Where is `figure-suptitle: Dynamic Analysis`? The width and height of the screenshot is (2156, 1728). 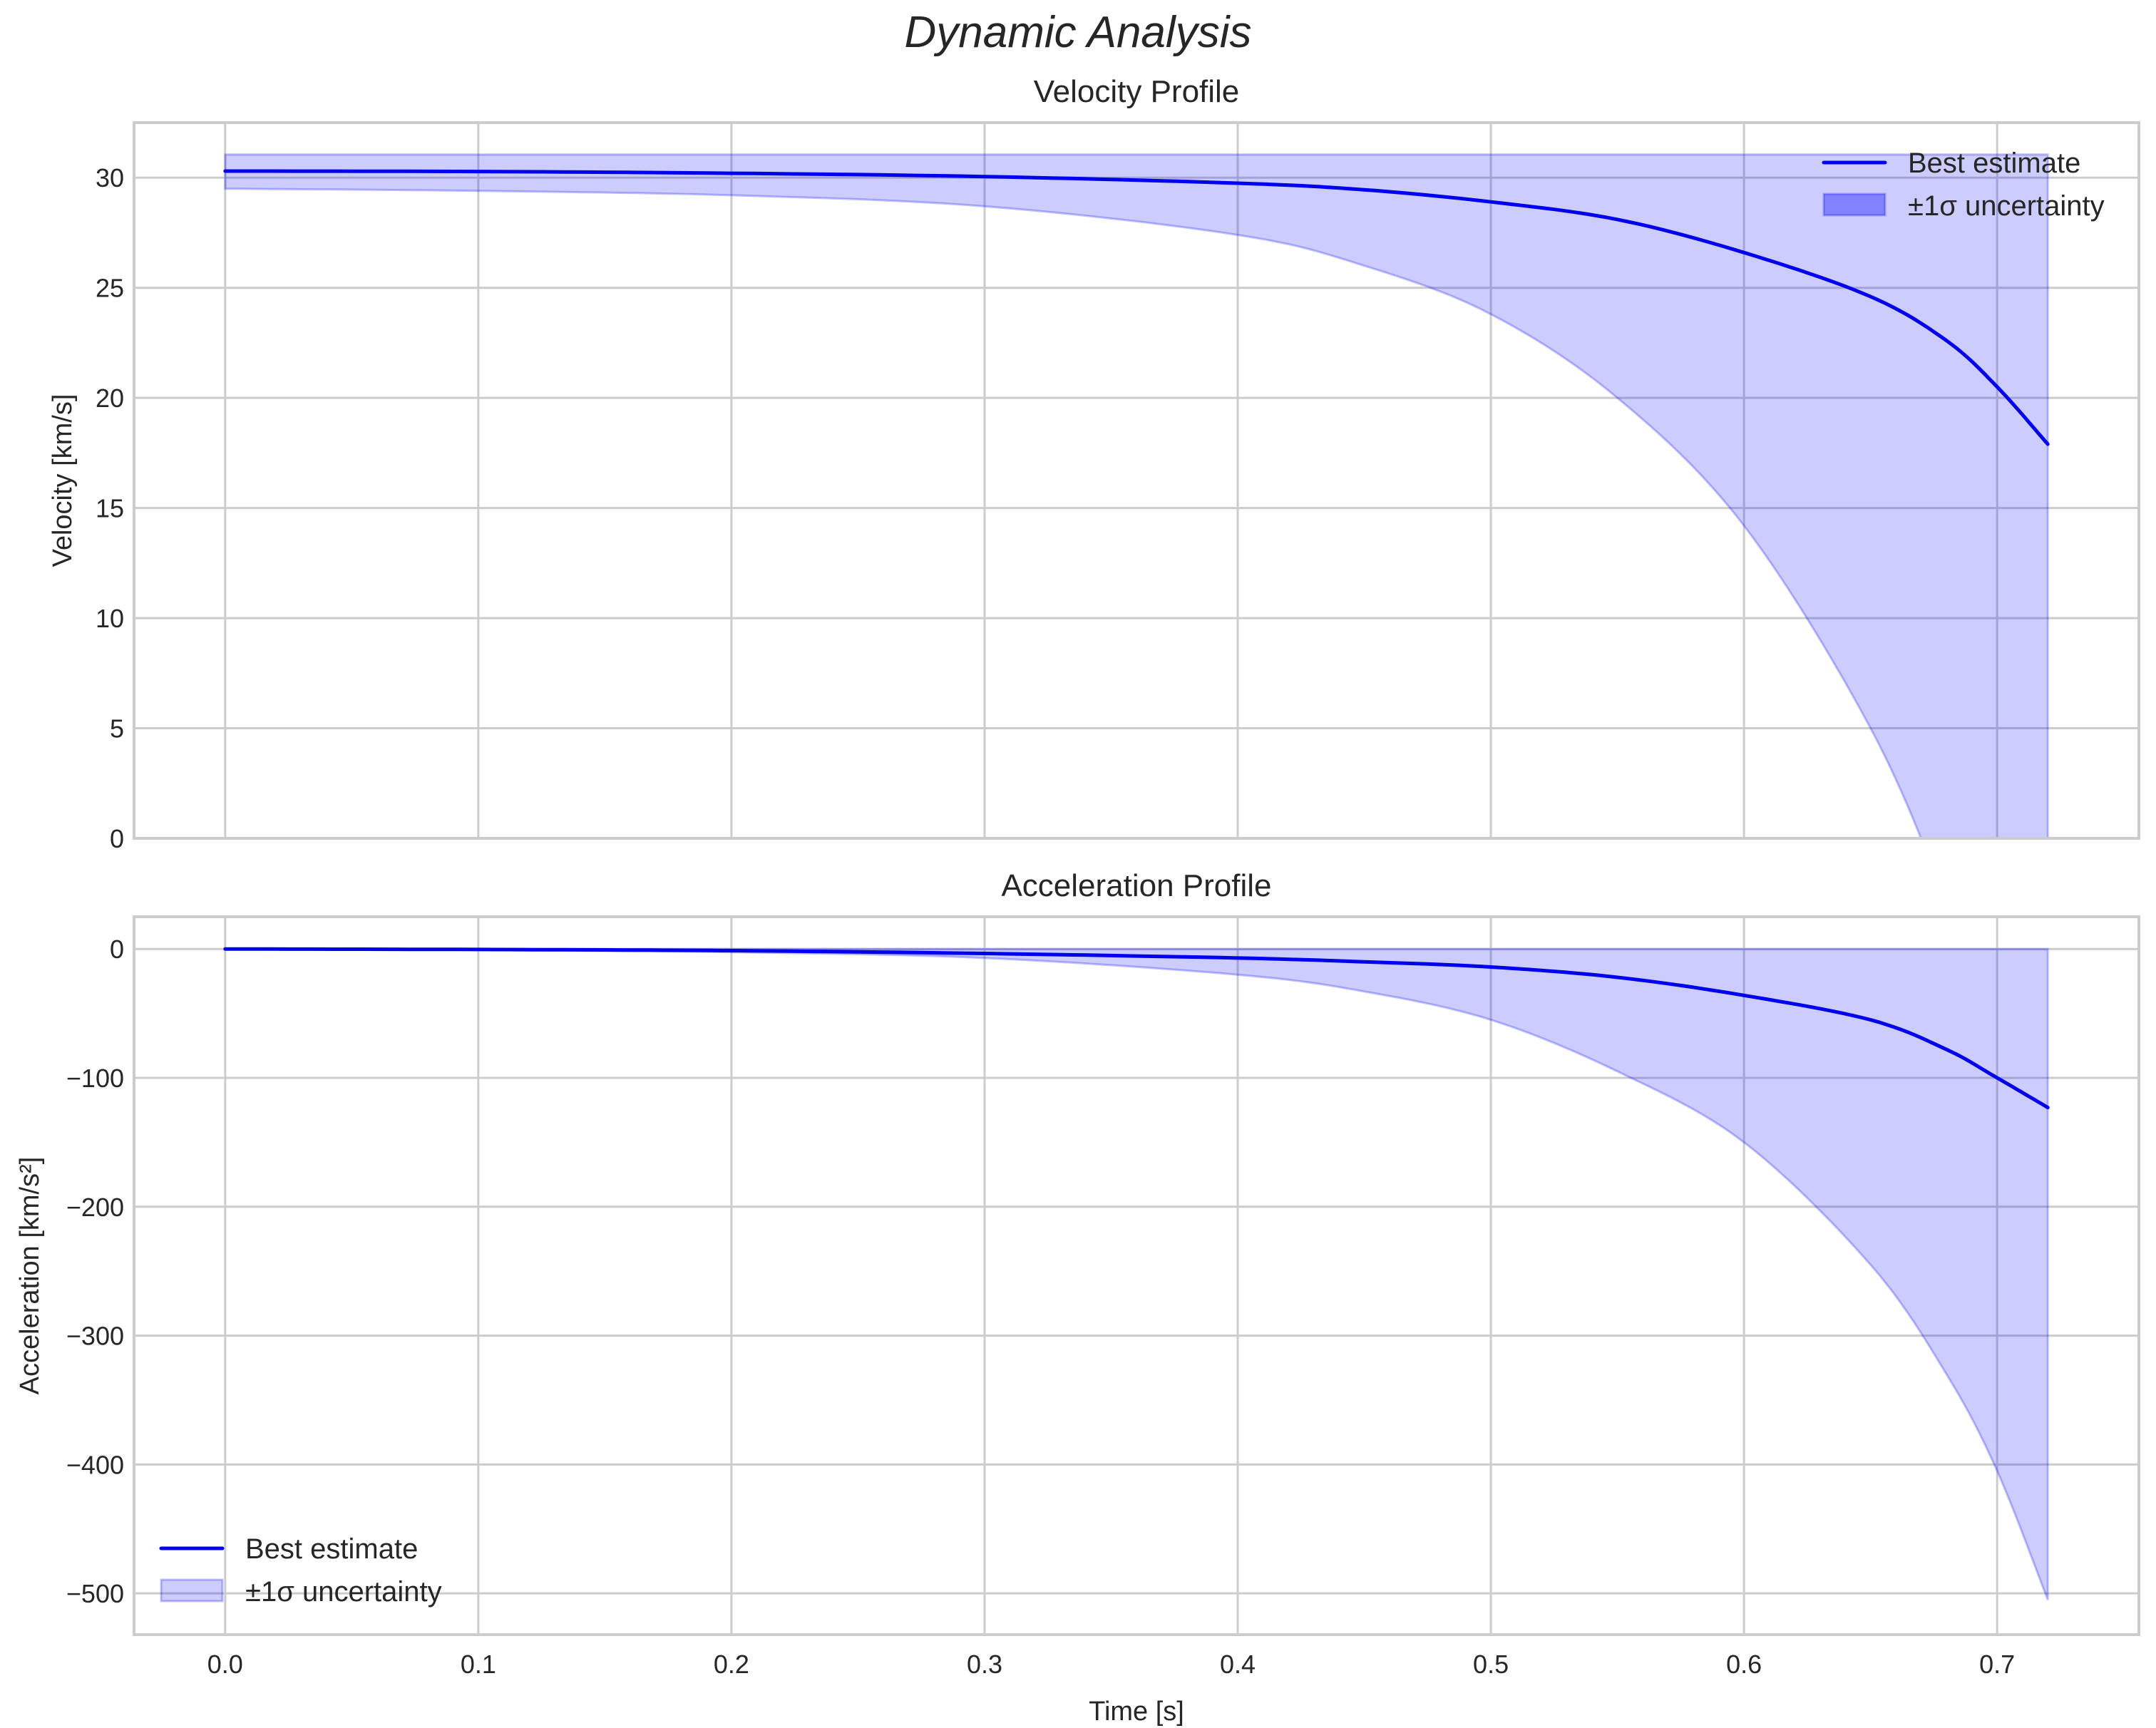
figure-suptitle: Dynamic Analysis is located at coordinates (1078, 32).